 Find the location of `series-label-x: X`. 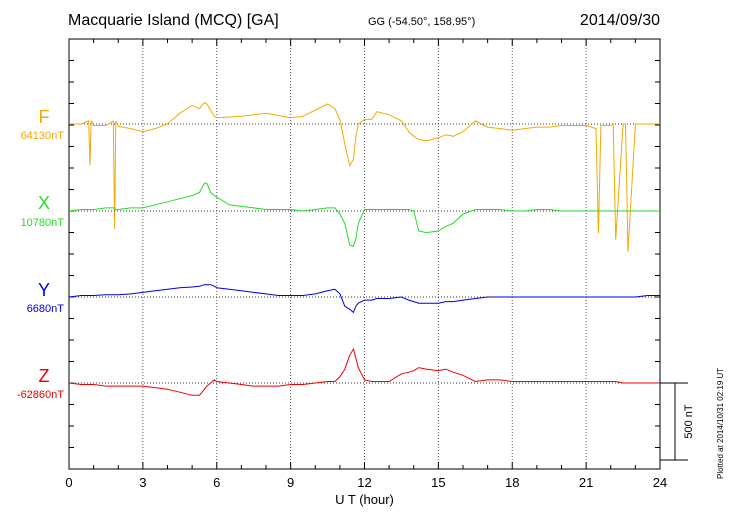

series-label-x: X is located at coordinates (44, 203).